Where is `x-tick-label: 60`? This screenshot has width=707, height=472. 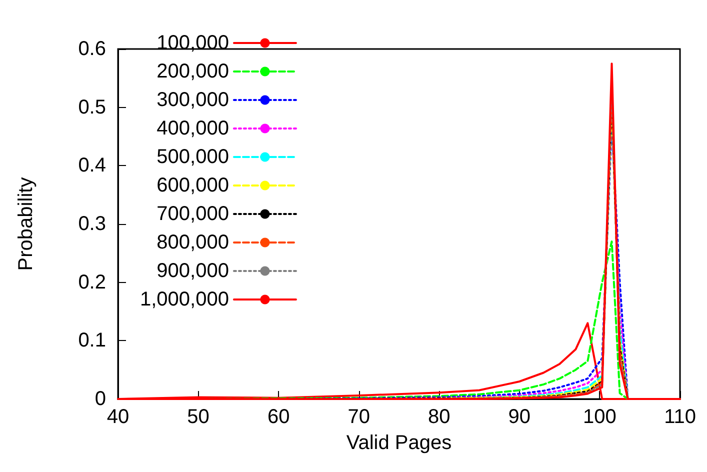
x-tick-label: 60 is located at coordinates (278, 417).